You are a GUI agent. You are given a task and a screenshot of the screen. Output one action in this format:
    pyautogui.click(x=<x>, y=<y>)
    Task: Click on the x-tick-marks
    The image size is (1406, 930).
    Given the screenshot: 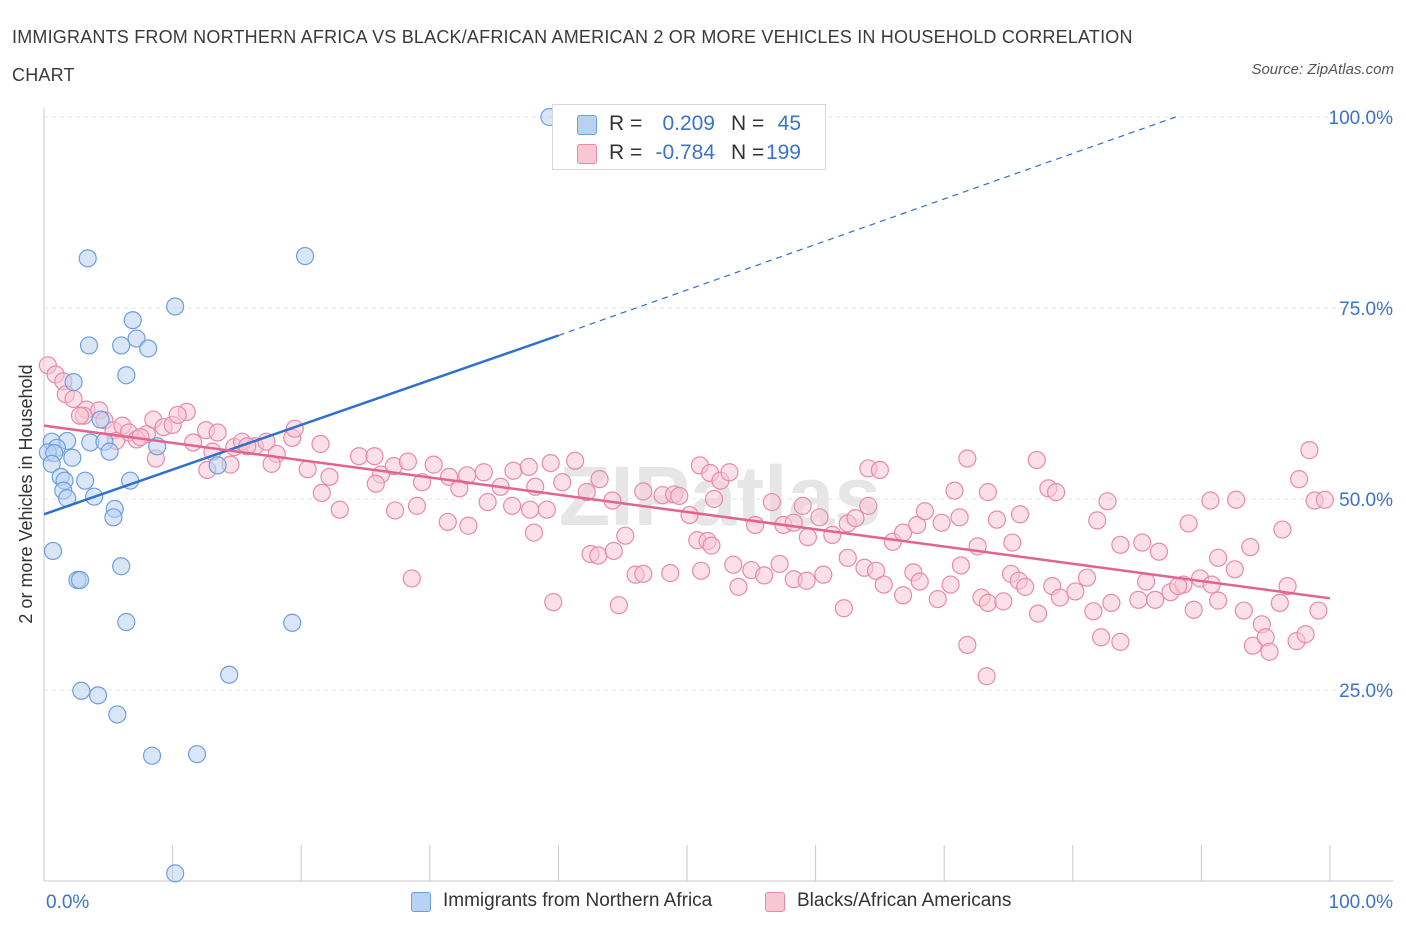 What is the action you would take?
    pyautogui.click(x=687, y=863)
    